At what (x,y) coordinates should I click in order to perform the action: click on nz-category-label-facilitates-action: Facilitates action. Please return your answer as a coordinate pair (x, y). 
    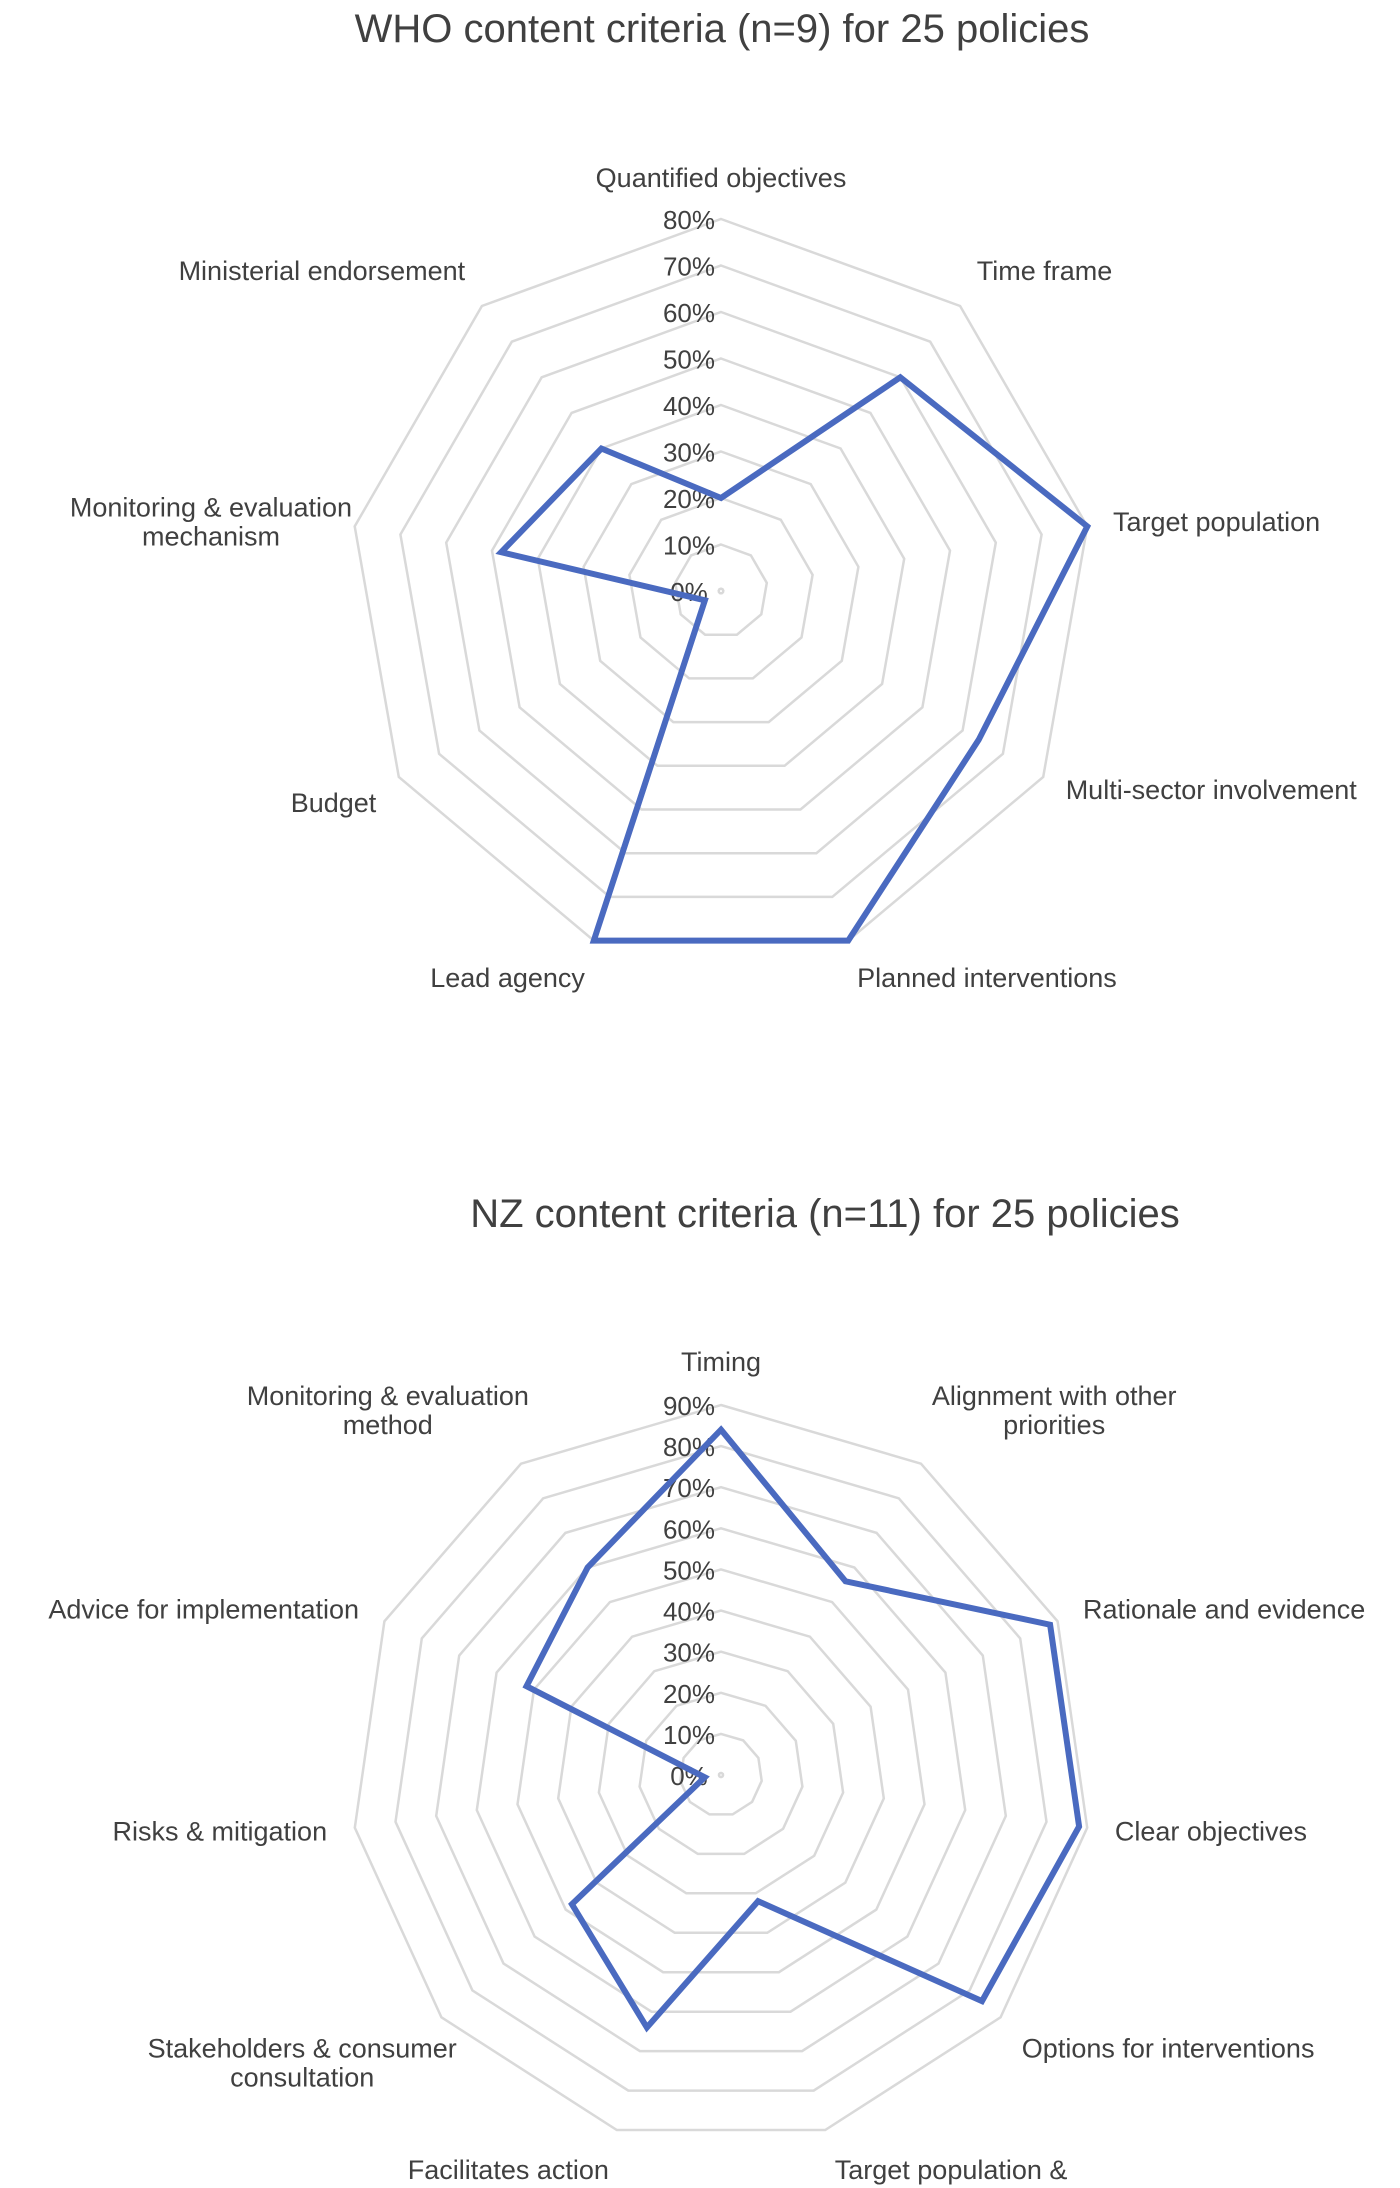
    Looking at the image, I should click on (508, 2170).